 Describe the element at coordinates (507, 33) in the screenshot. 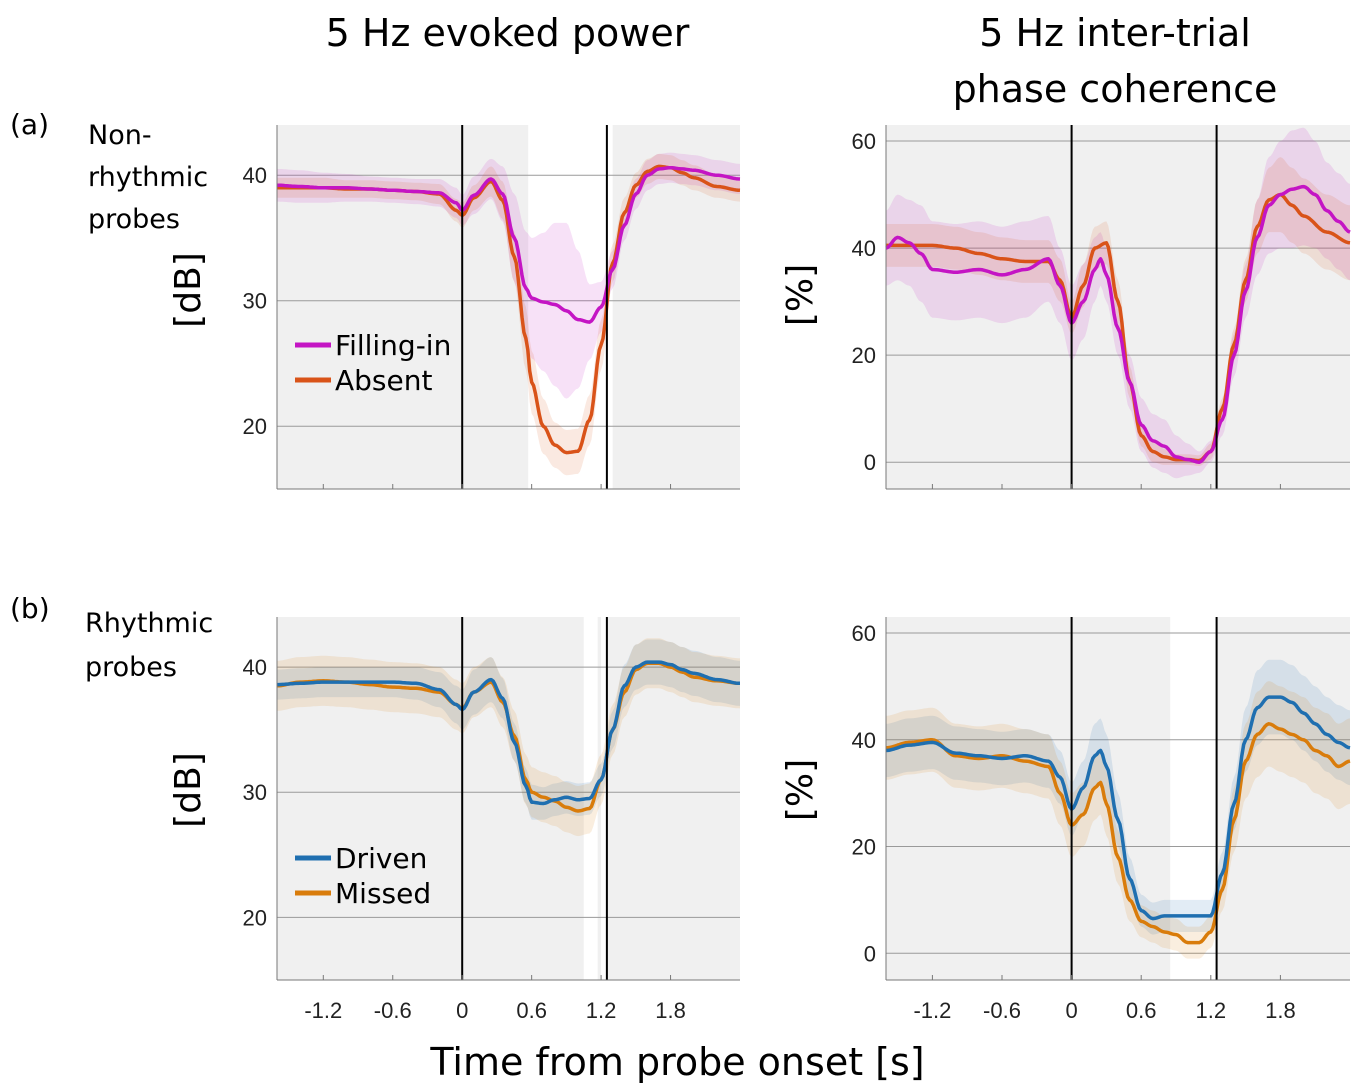

I see `left-column-title: 5 Hz evoked power` at that location.